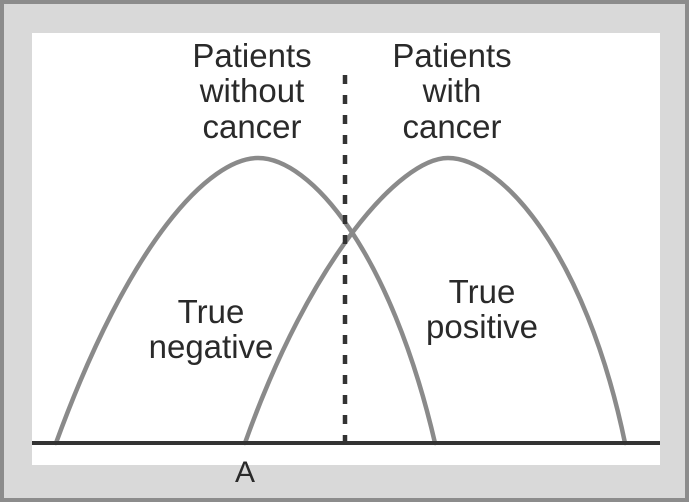 The image size is (689, 502). Describe the element at coordinates (452, 90) in the screenshot. I see `label-with-cancer-line2: with` at that location.